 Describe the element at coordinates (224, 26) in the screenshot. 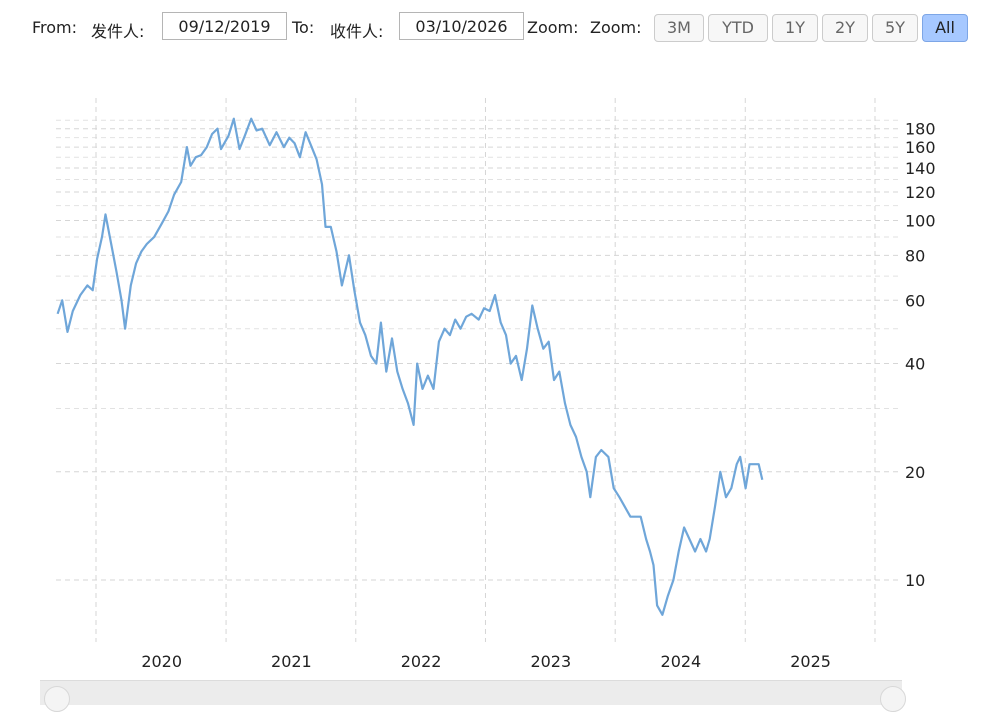

I see `from-date-input` at that location.